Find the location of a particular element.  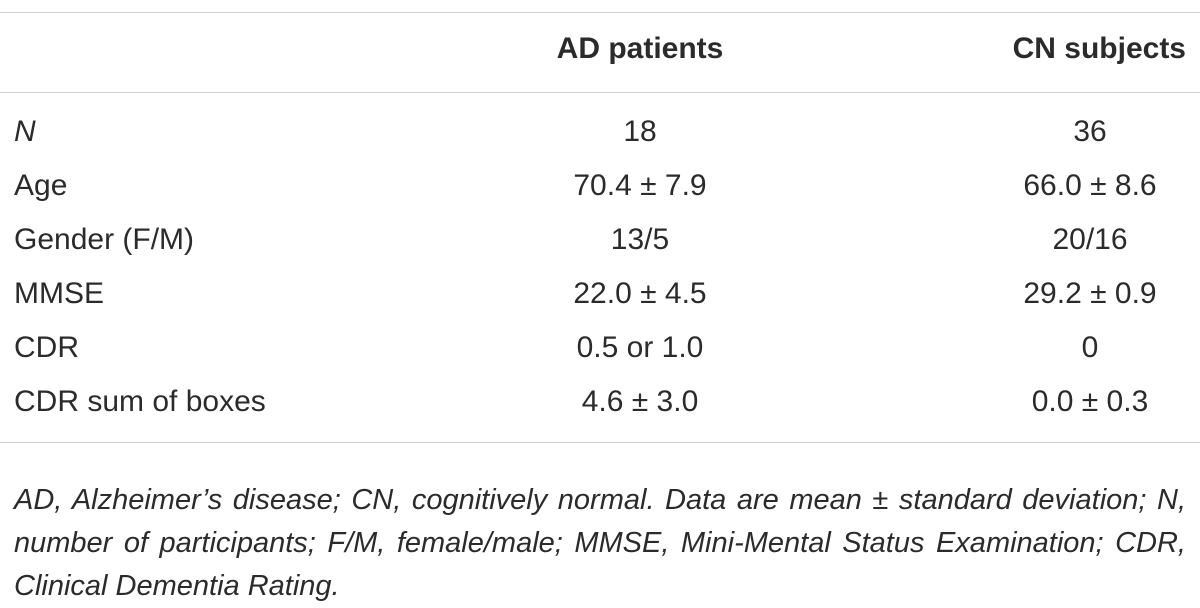

table-row: MMSE 22.0 ± 4.5 29.2 ± 0.9 is located at coordinates (600, 294).